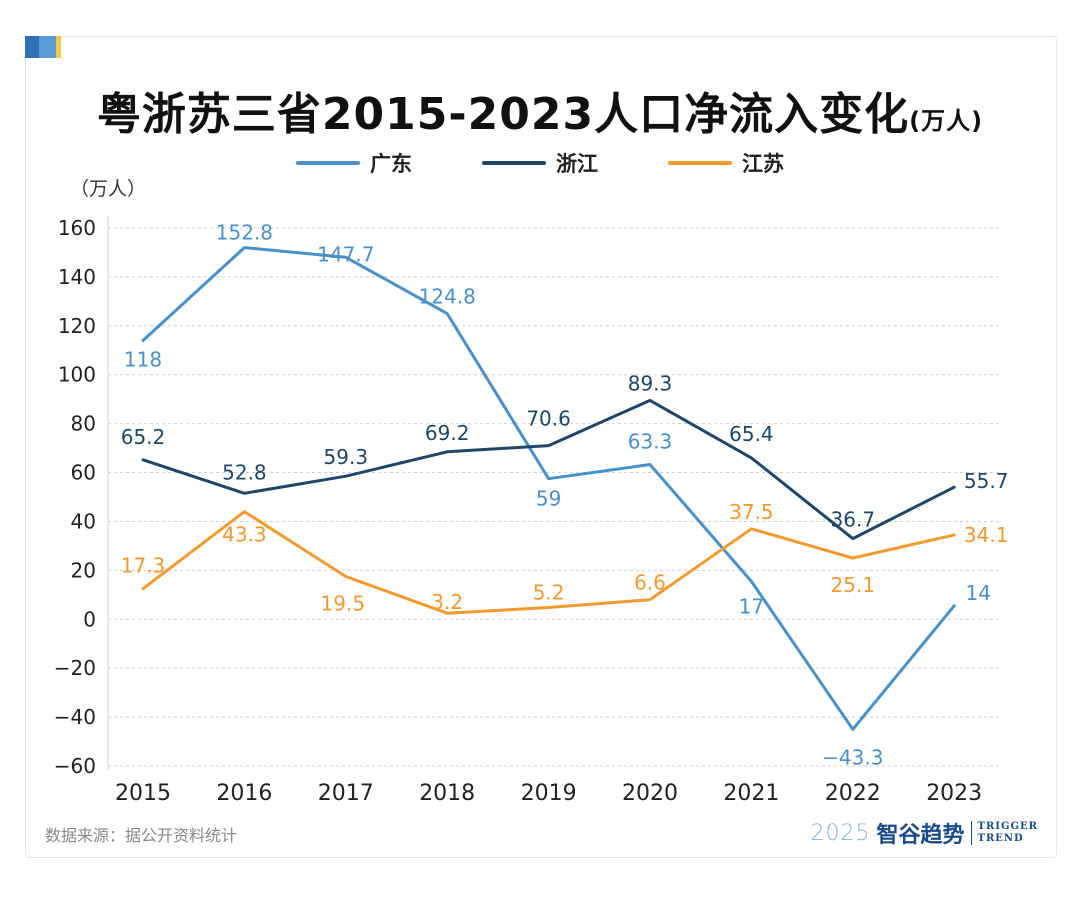  I want to click on x-tick-label: 2016, so click(244, 793).